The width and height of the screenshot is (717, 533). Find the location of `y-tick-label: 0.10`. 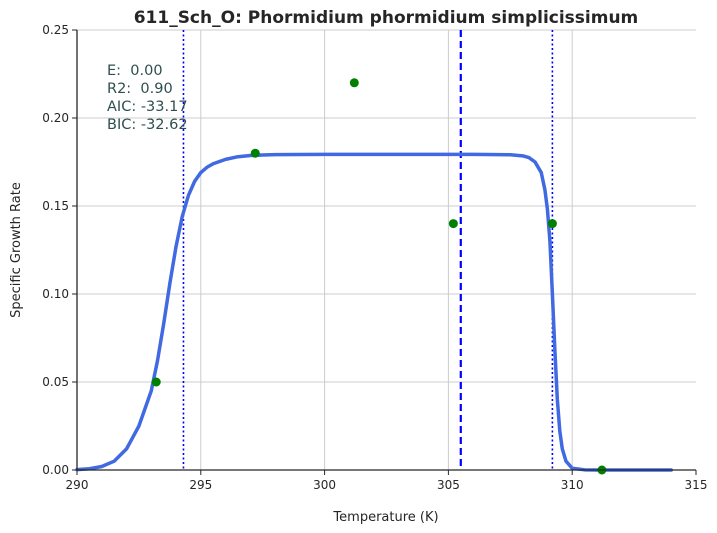

y-tick-label: 0.10 is located at coordinates (55, 294).